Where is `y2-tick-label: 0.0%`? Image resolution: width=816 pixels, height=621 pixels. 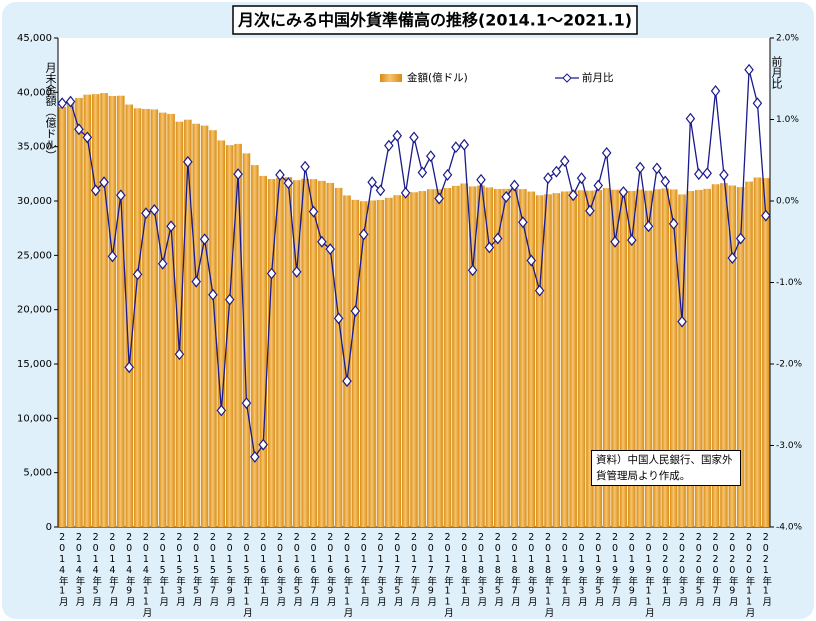 y2-tick-label: 0.0% is located at coordinates (787, 202).